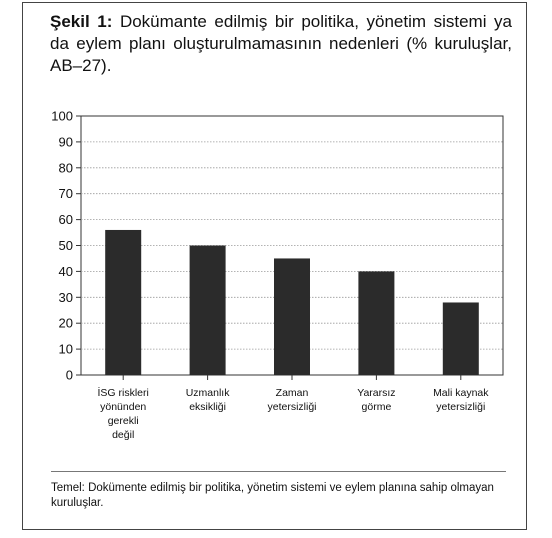 Image resolution: width=552 pixels, height=538 pixels. I want to click on figure-title-prefix: Şekil 1:, so click(81, 21).